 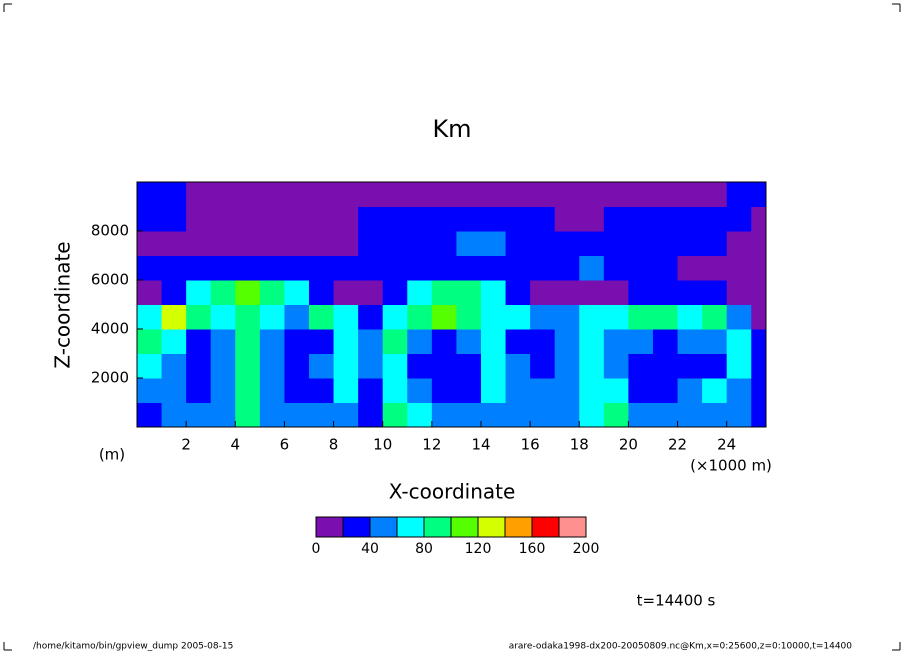 What do you see at coordinates (676, 601) in the screenshot?
I see `time-label: t=14400 s` at bounding box center [676, 601].